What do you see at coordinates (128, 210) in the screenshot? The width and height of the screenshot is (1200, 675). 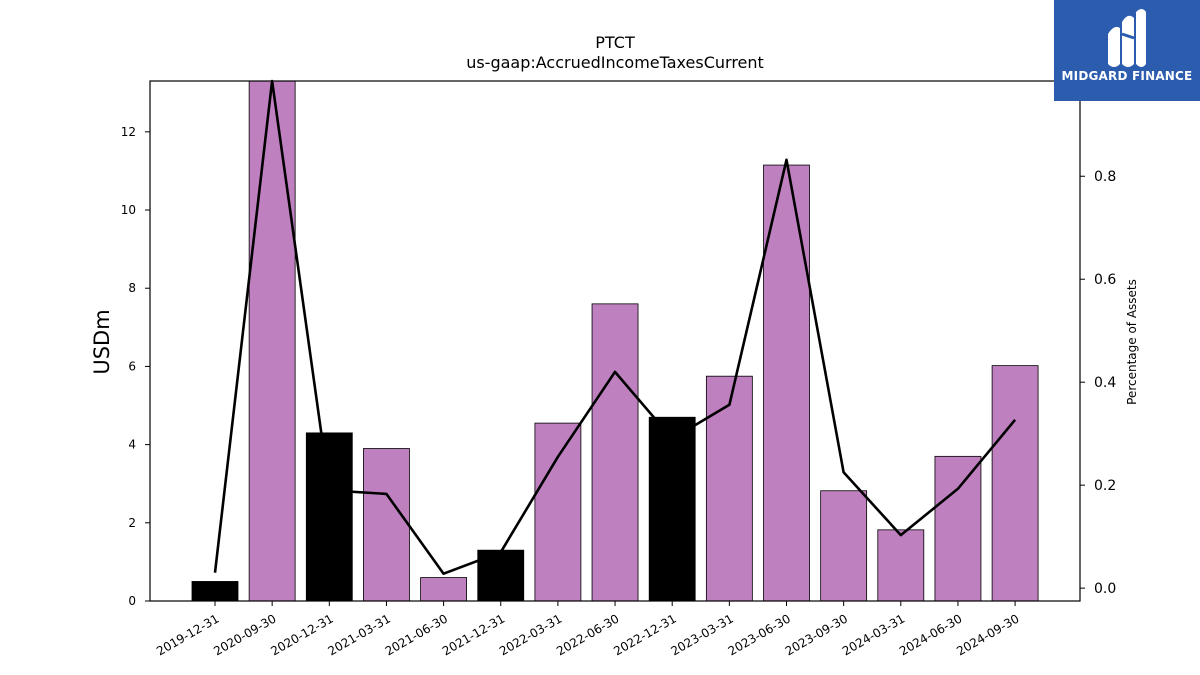 I see `y-tick-label: 10` at bounding box center [128, 210].